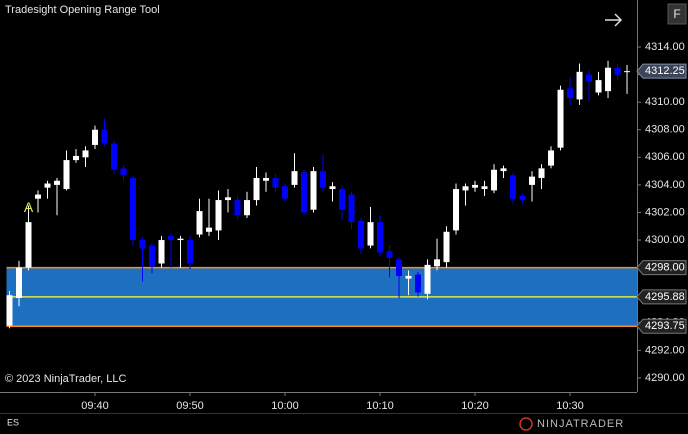 The image size is (688, 434). I want to click on f-button, so click(677, 14).